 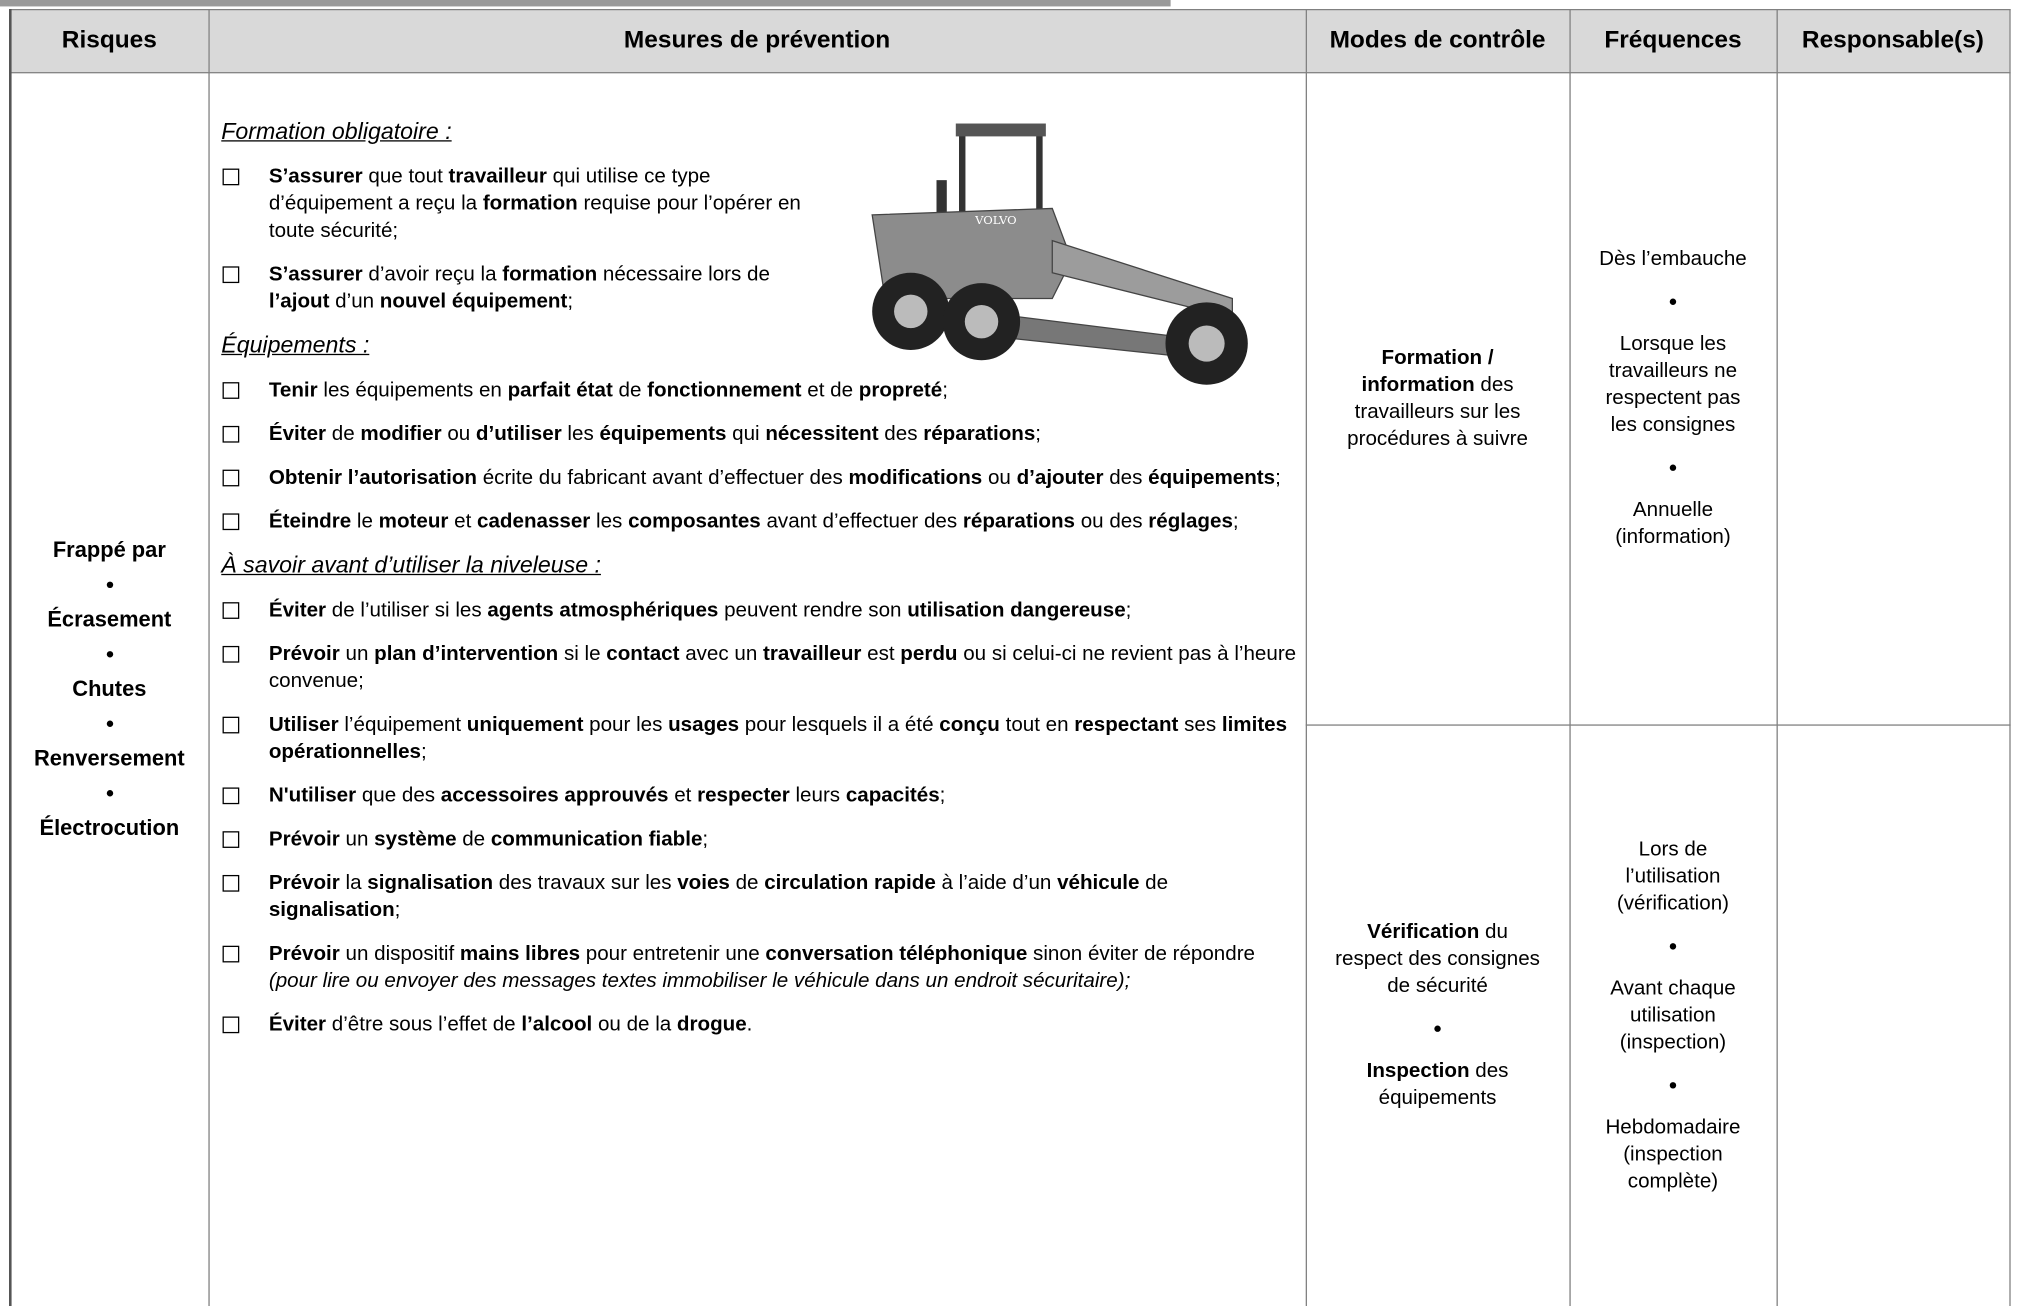 What do you see at coordinates (1893, 41) in the screenshot?
I see `header-cell: Responsable(s)` at bounding box center [1893, 41].